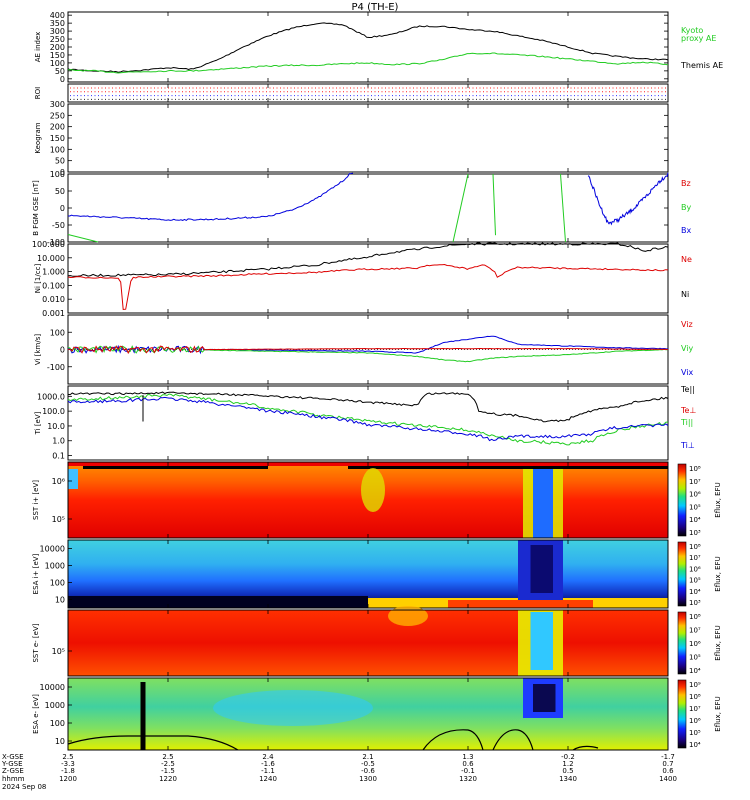 The width and height of the screenshot is (750, 800). Describe the element at coordinates (368, 63) in the screenshot. I see `series-line-kyoto-proxy-ae` at that location.